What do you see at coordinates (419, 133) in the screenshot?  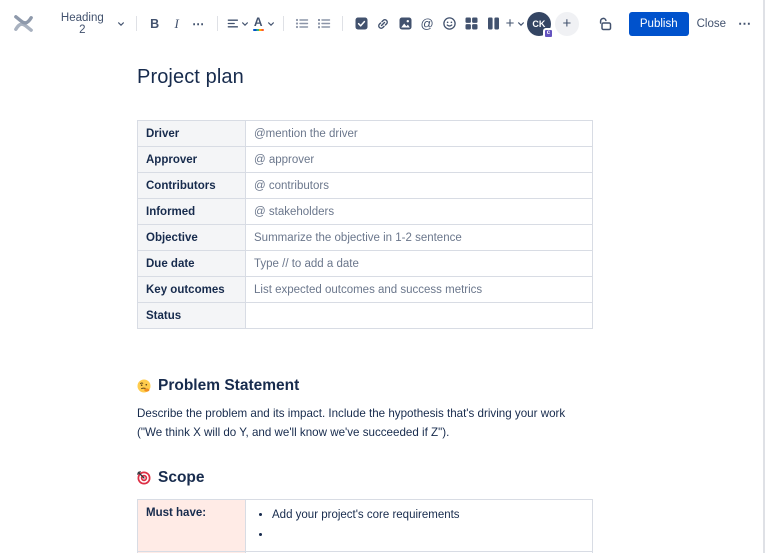 I see `row-value: @mention the driver` at bounding box center [419, 133].